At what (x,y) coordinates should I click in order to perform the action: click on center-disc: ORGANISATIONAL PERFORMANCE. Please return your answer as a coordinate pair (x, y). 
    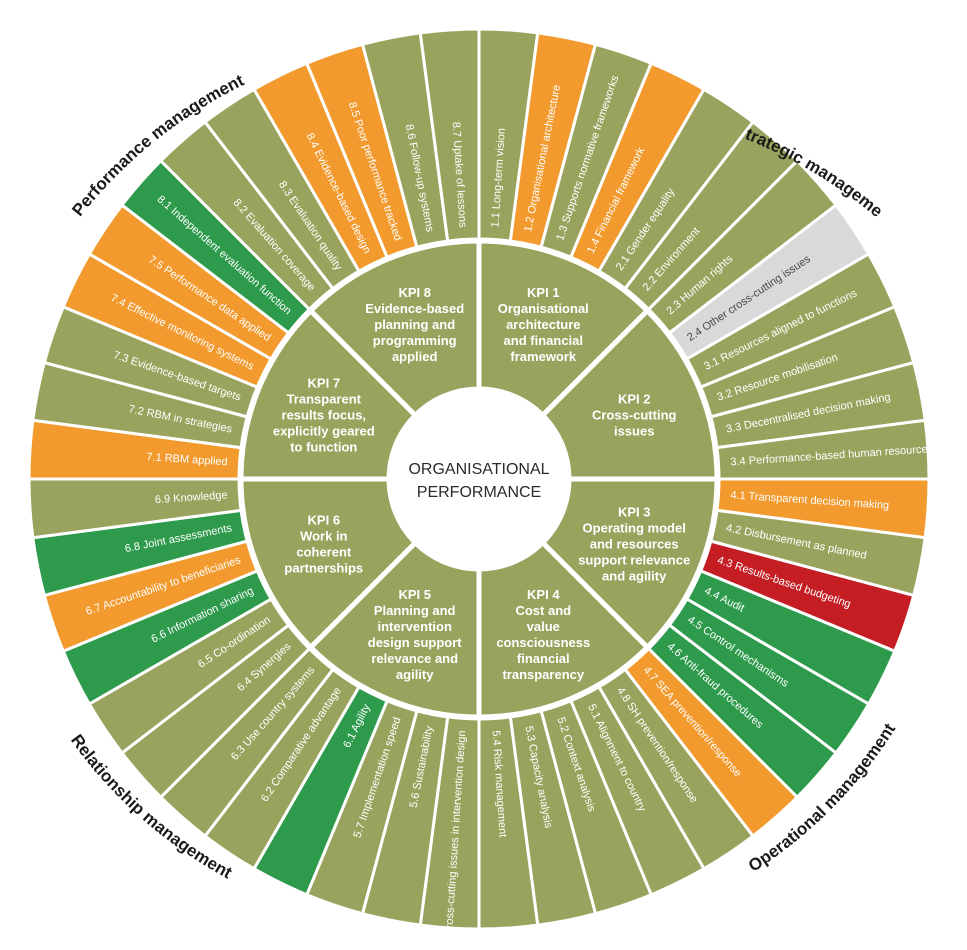
    Looking at the image, I should click on (479, 479).